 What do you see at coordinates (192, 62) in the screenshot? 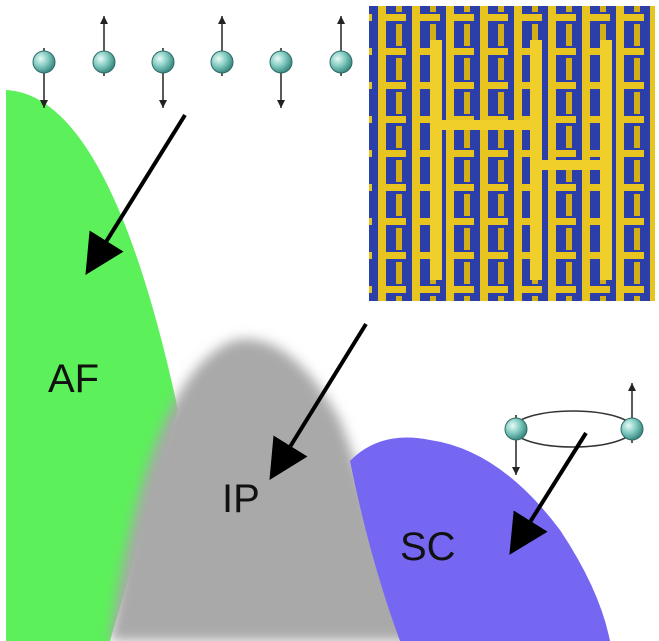
I see `spin-chain` at bounding box center [192, 62].